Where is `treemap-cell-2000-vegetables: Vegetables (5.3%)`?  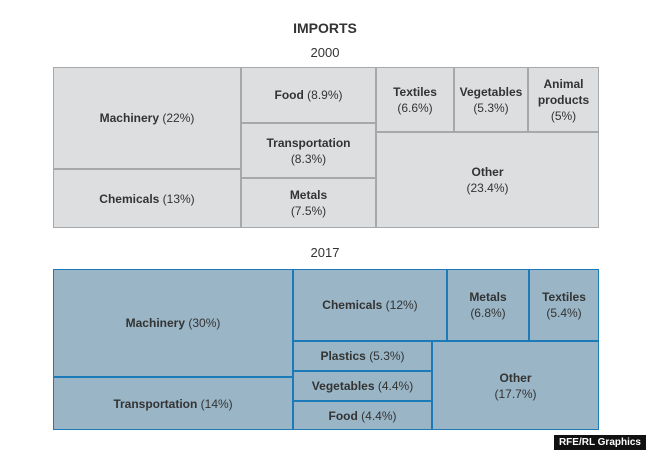
treemap-cell-2000-vegetables: Vegetables (5.3%) is located at coordinates (491, 99).